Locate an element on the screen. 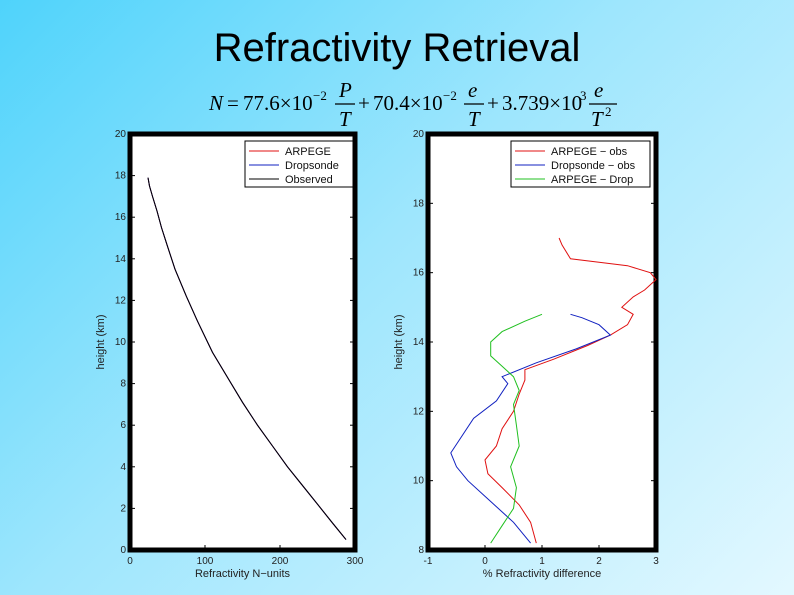  formula-term3-num: e is located at coordinates (598, 90).